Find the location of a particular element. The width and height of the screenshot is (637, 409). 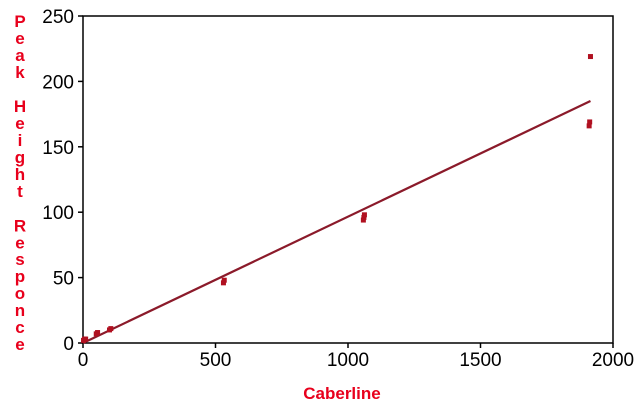

x-tick-label: 0 is located at coordinates (83, 360).